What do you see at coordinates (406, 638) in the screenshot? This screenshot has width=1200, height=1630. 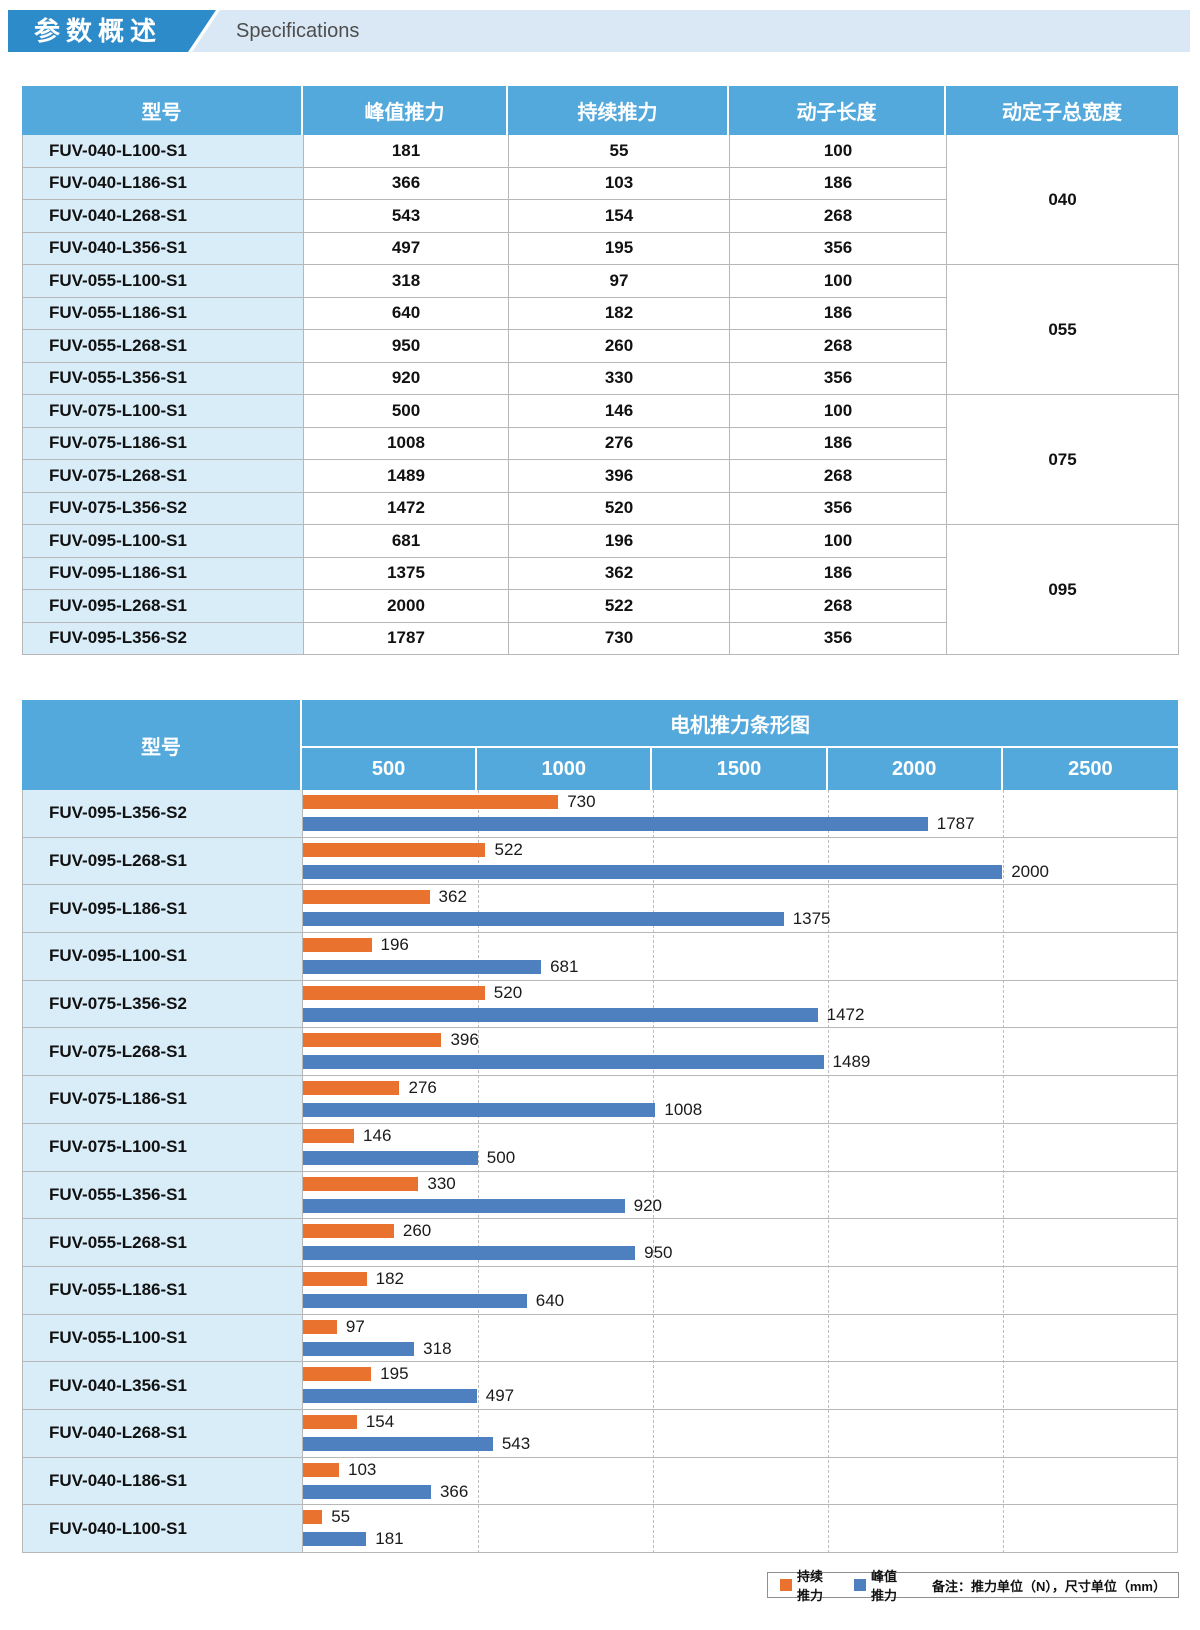 I see `peak-value-cell: 1787` at bounding box center [406, 638].